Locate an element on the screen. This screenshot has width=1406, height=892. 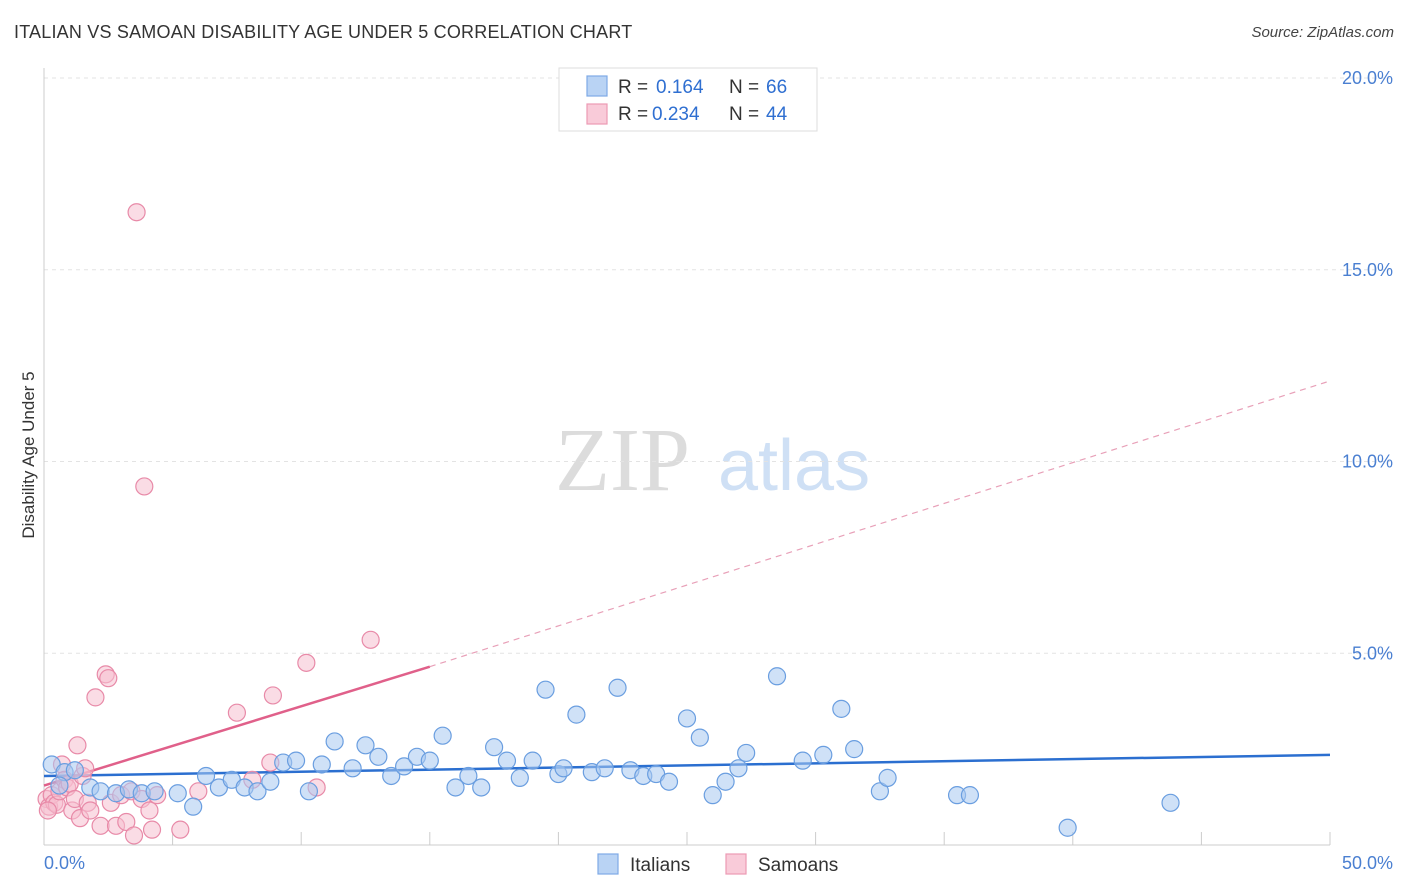
bottom-legend-swatch-samoans is located at coordinates (736, 864).